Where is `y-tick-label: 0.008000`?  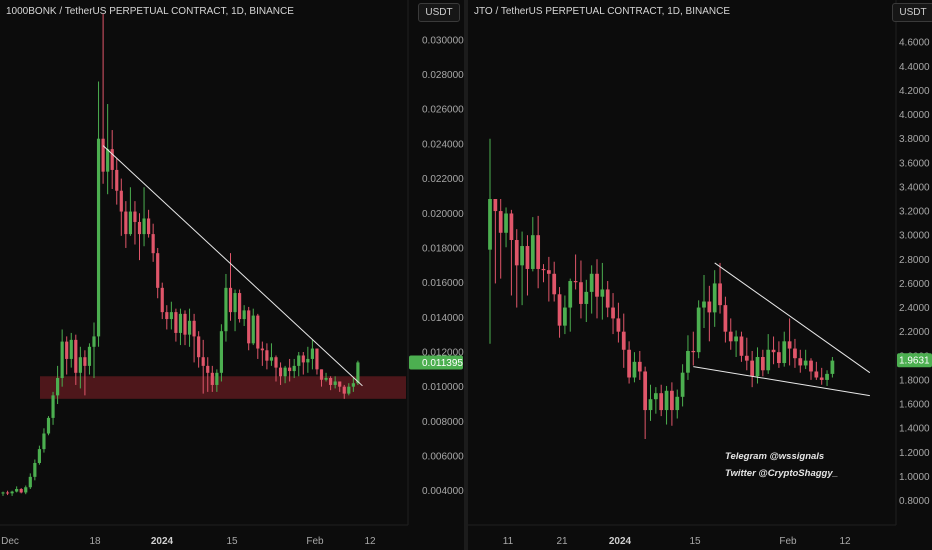
y-tick-label: 0.008000 is located at coordinates (443, 422).